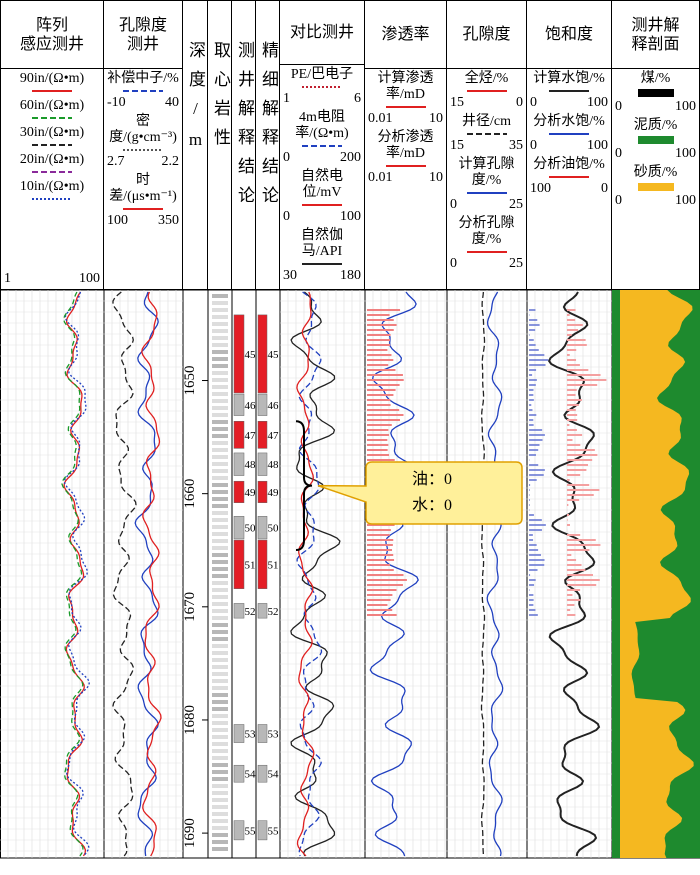  I want to click on column-title-box: 测井解 释剖面, so click(655, 35).